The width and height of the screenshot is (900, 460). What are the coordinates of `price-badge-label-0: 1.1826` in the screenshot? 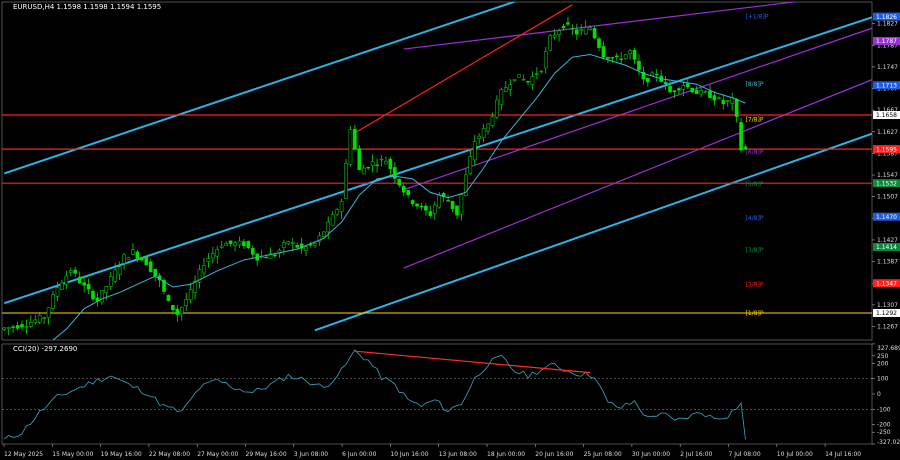 It's located at (886, 17).